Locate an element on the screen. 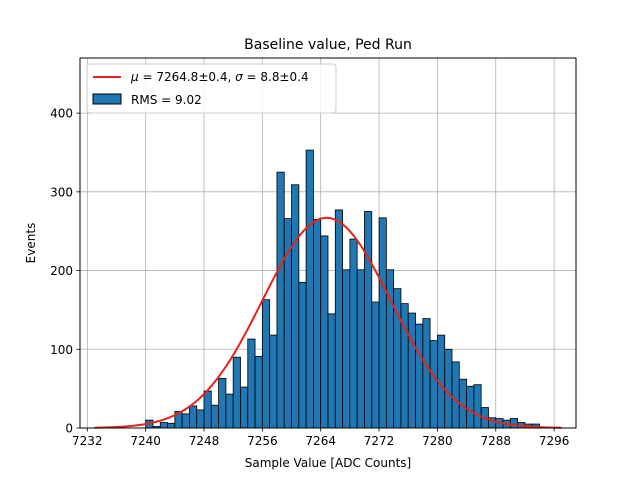  x-tick-label: 7256 is located at coordinates (262, 441).